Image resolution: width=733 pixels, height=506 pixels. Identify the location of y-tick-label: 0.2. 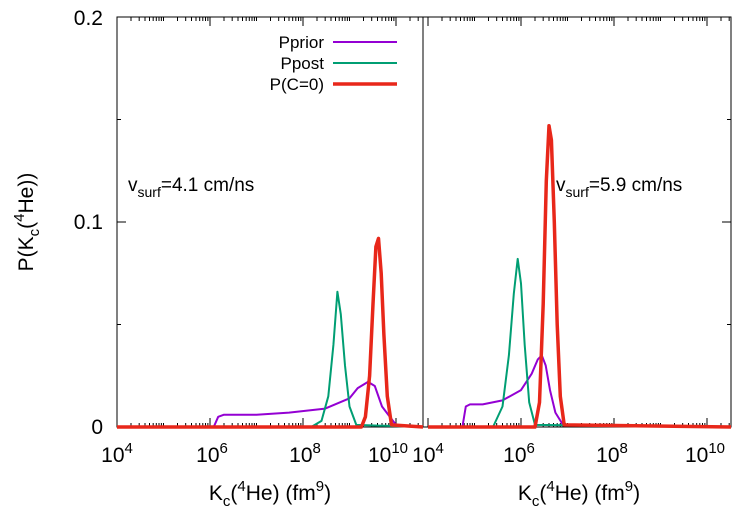
(88, 18).